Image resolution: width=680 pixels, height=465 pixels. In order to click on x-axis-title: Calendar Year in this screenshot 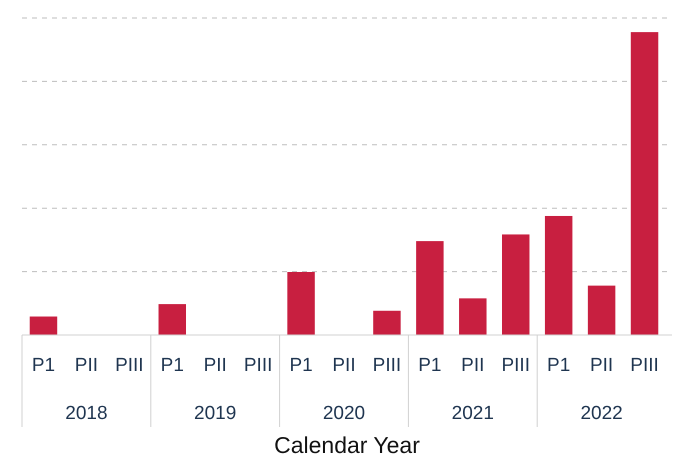, I will do `click(347, 445)`.